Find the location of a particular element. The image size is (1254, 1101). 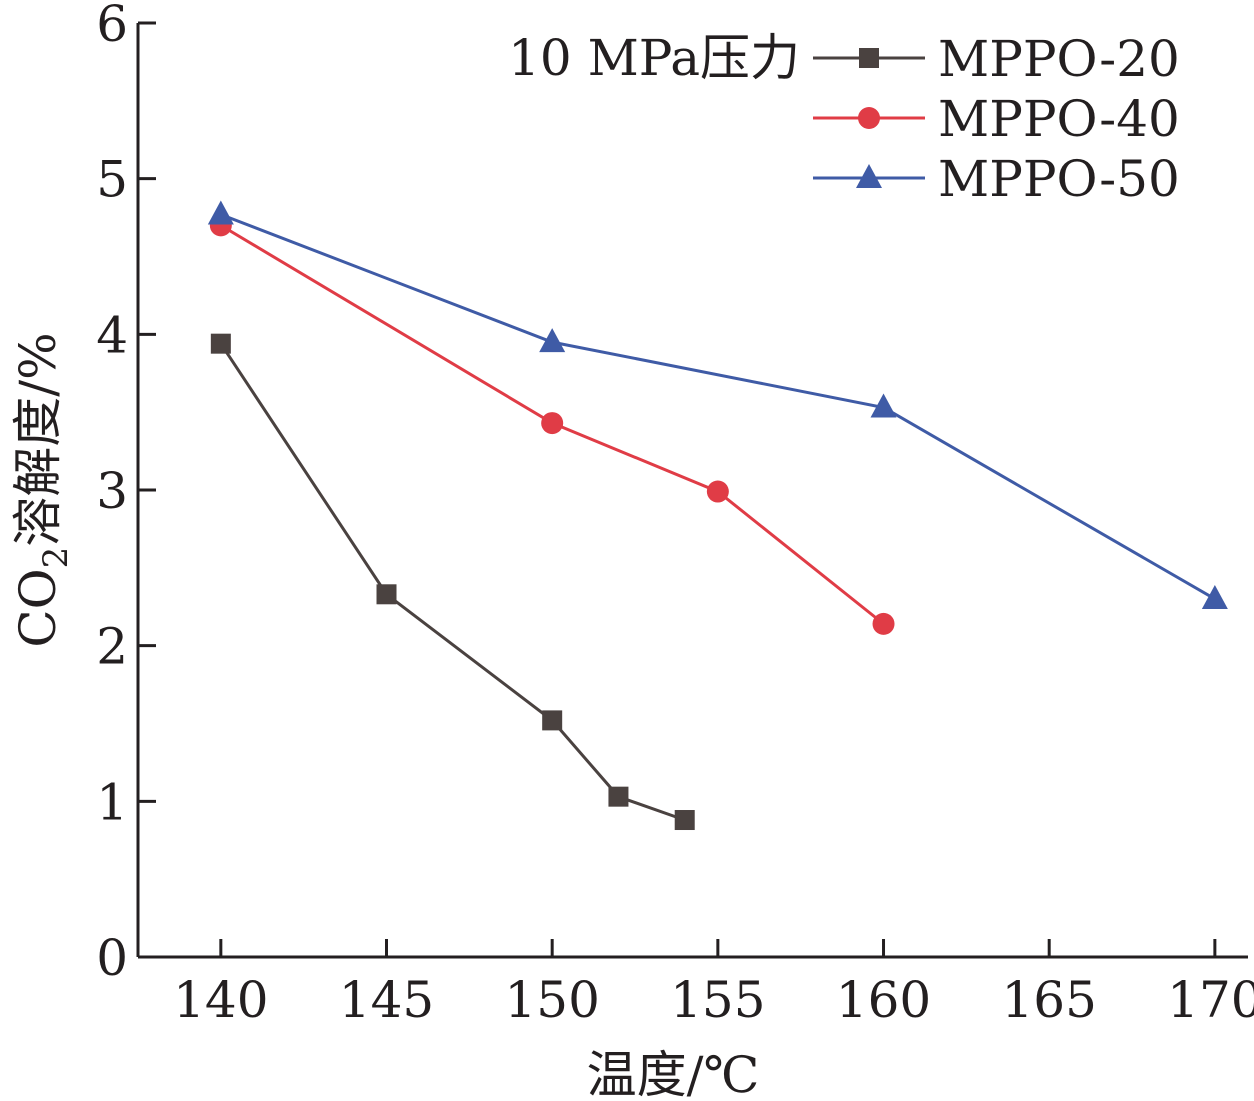

x-tick-label: 150 is located at coordinates (551, 1000).